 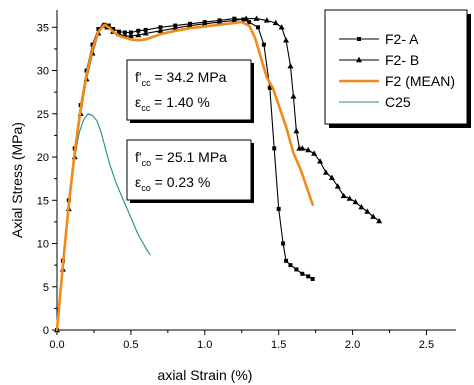 I want to click on y-tick-label: 10, so click(x=43, y=245).